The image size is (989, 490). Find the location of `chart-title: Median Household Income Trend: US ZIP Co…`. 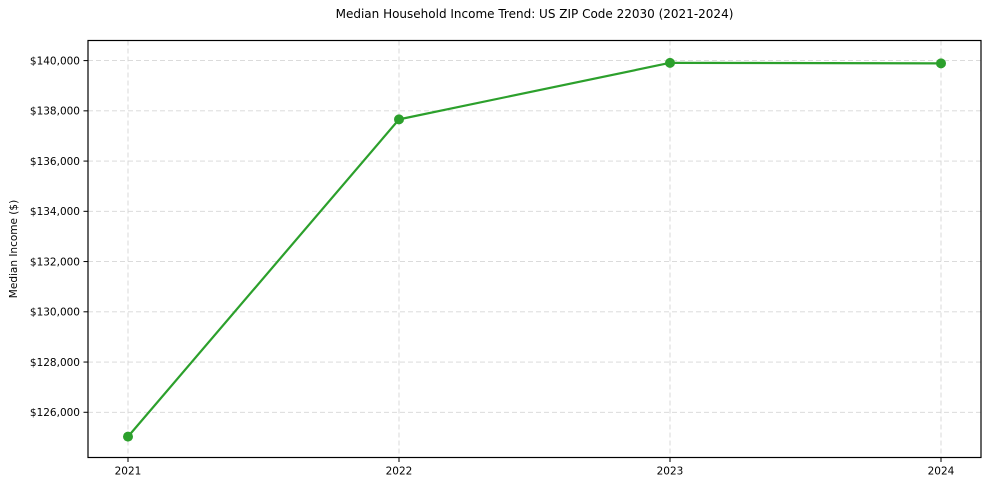

chart-title: Median Household Income Trend: US ZIP Co… is located at coordinates (534, 14).